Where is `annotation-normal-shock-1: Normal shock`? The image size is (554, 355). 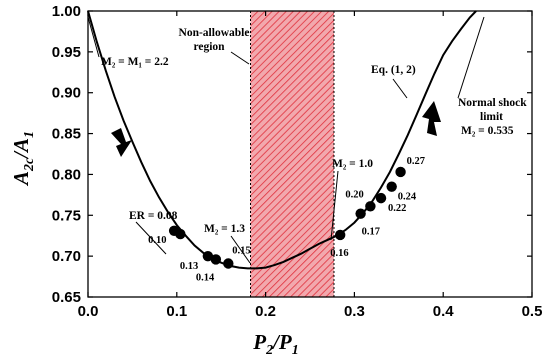
annotation-normal-shock-1: Normal shock is located at coordinates (492, 103).